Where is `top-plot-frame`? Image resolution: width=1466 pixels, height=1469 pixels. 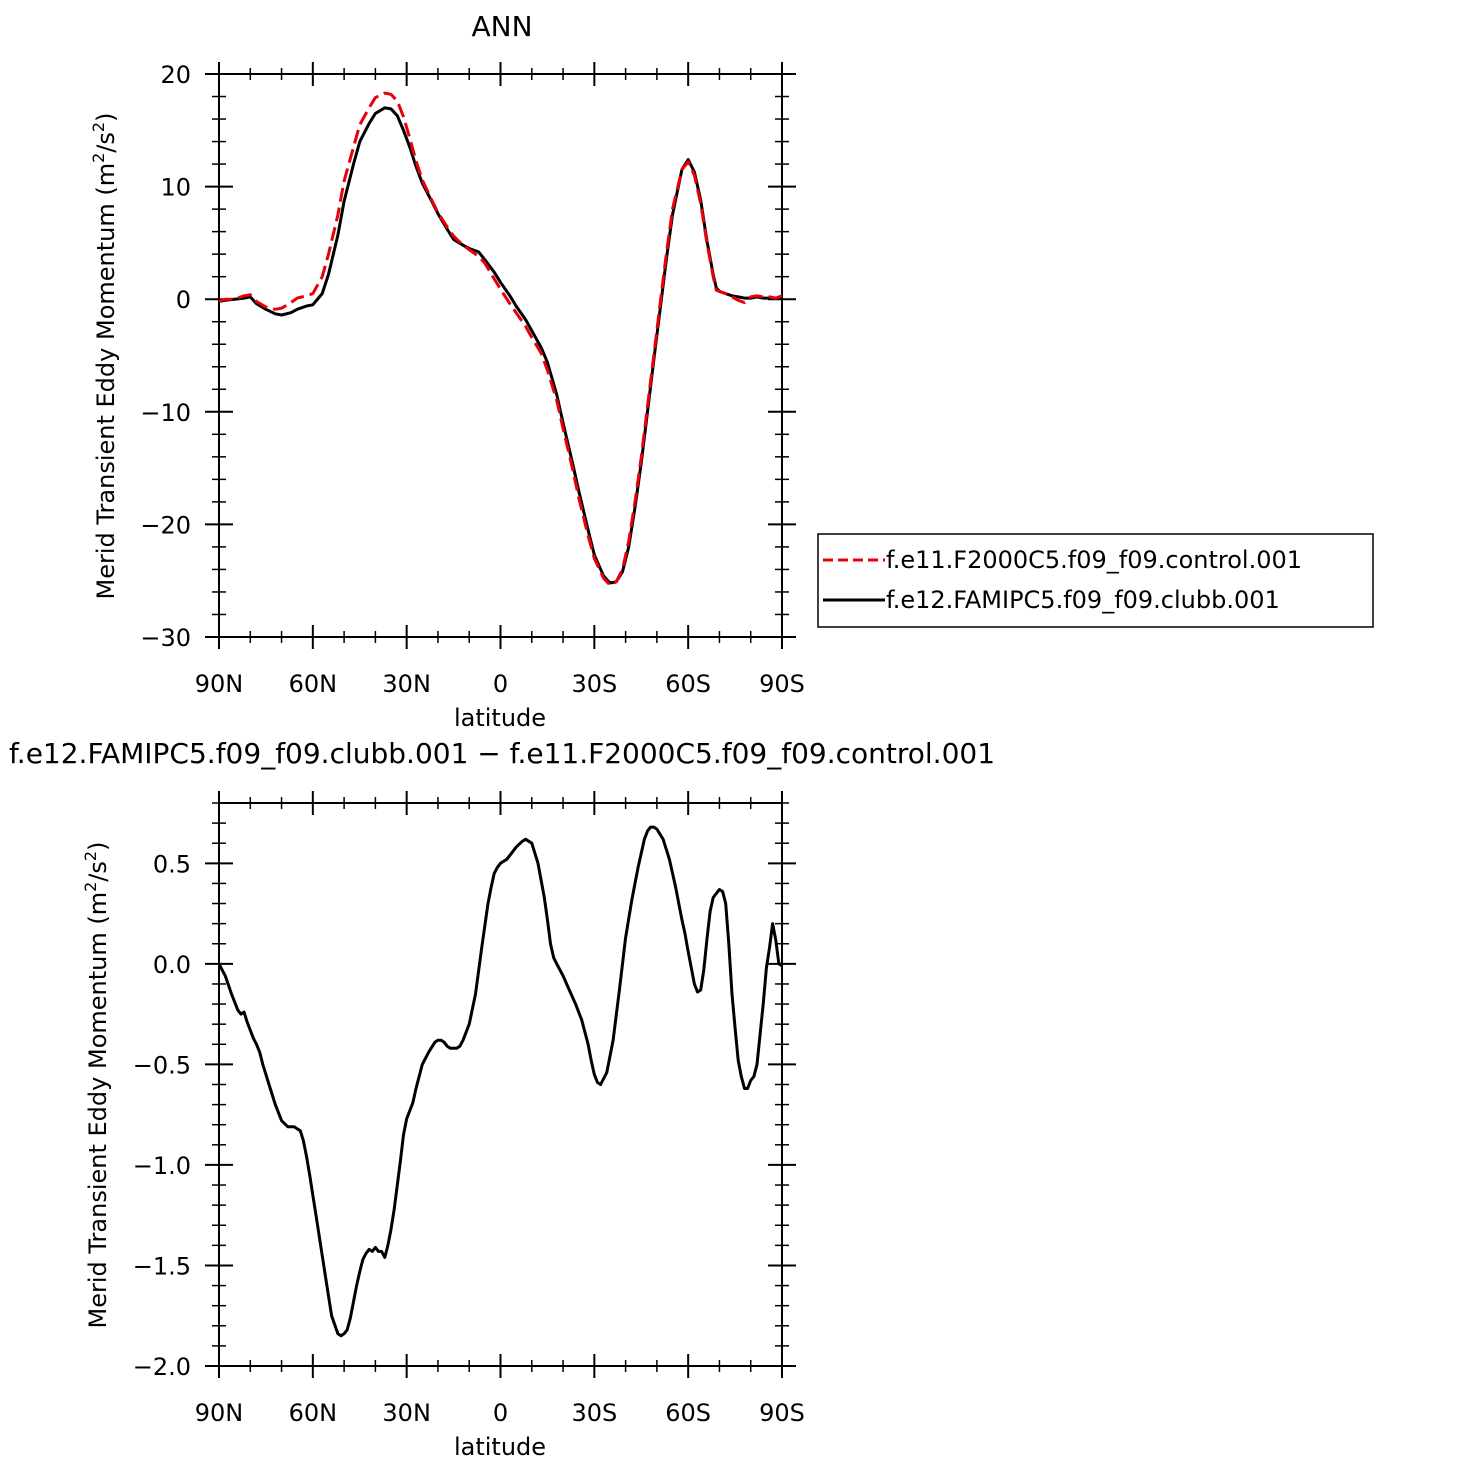 top-plot-frame is located at coordinates (500, 355).